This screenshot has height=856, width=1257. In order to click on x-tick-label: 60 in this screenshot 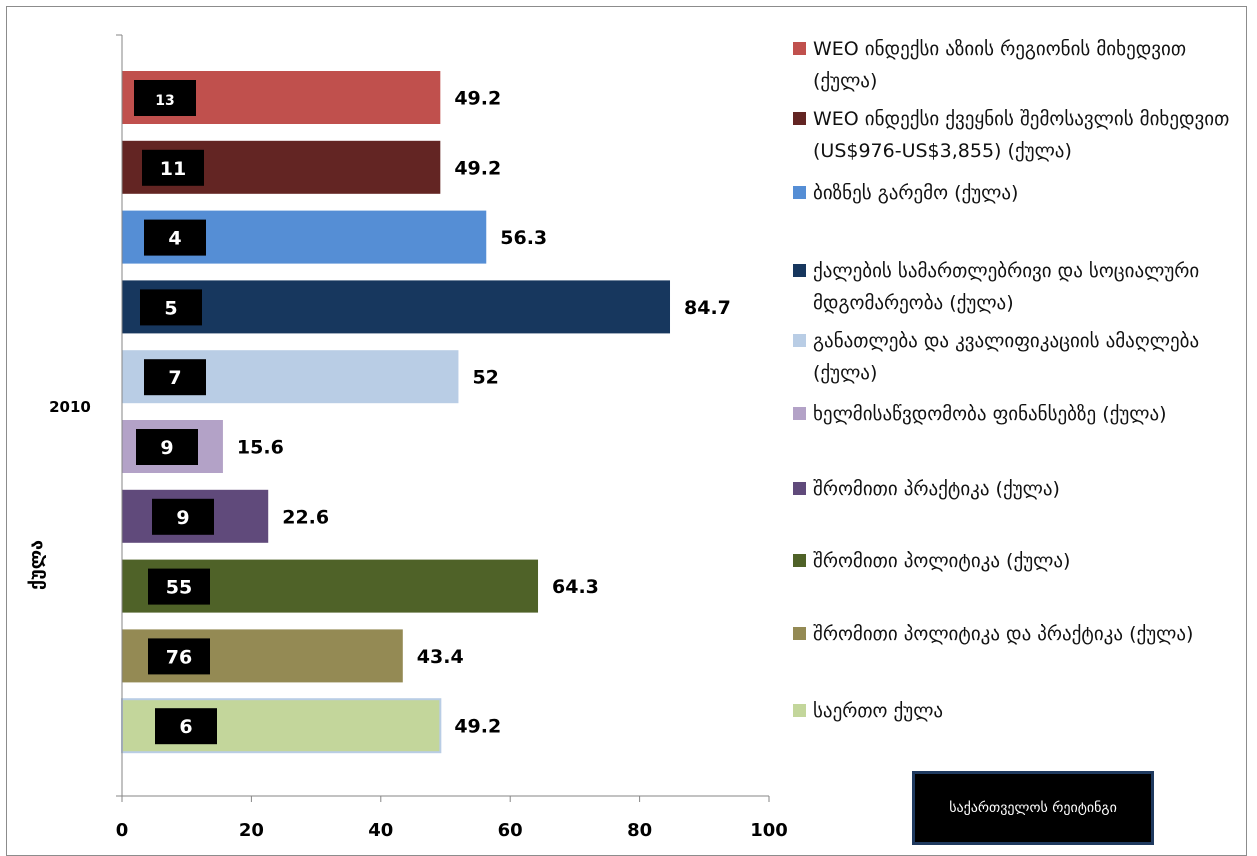, I will do `click(510, 830)`.